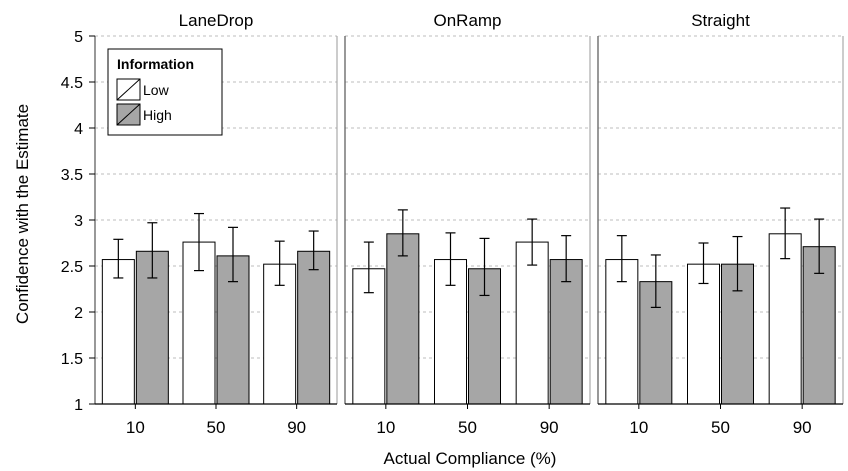  I want to click on legend-swatch-low-slash, so click(128, 89).